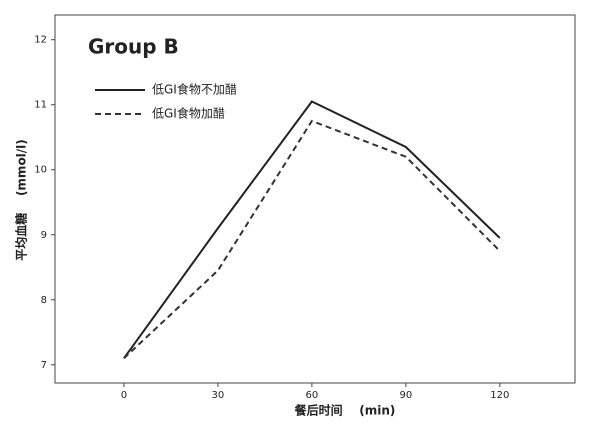  Describe the element at coordinates (312, 395) in the screenshot. I see `x-tick-label: 60` at that location.